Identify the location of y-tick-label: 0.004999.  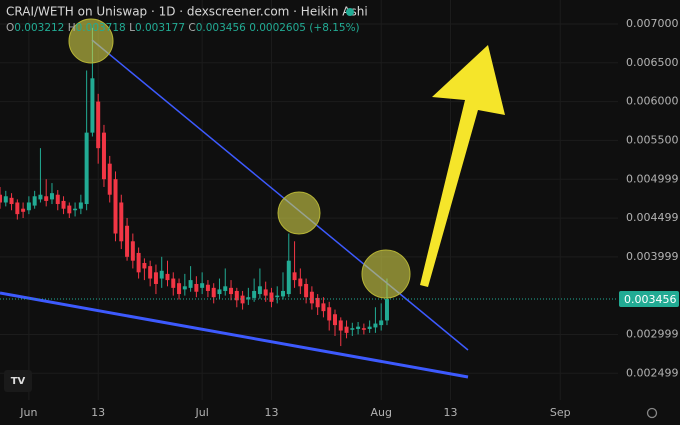
(652, 178).